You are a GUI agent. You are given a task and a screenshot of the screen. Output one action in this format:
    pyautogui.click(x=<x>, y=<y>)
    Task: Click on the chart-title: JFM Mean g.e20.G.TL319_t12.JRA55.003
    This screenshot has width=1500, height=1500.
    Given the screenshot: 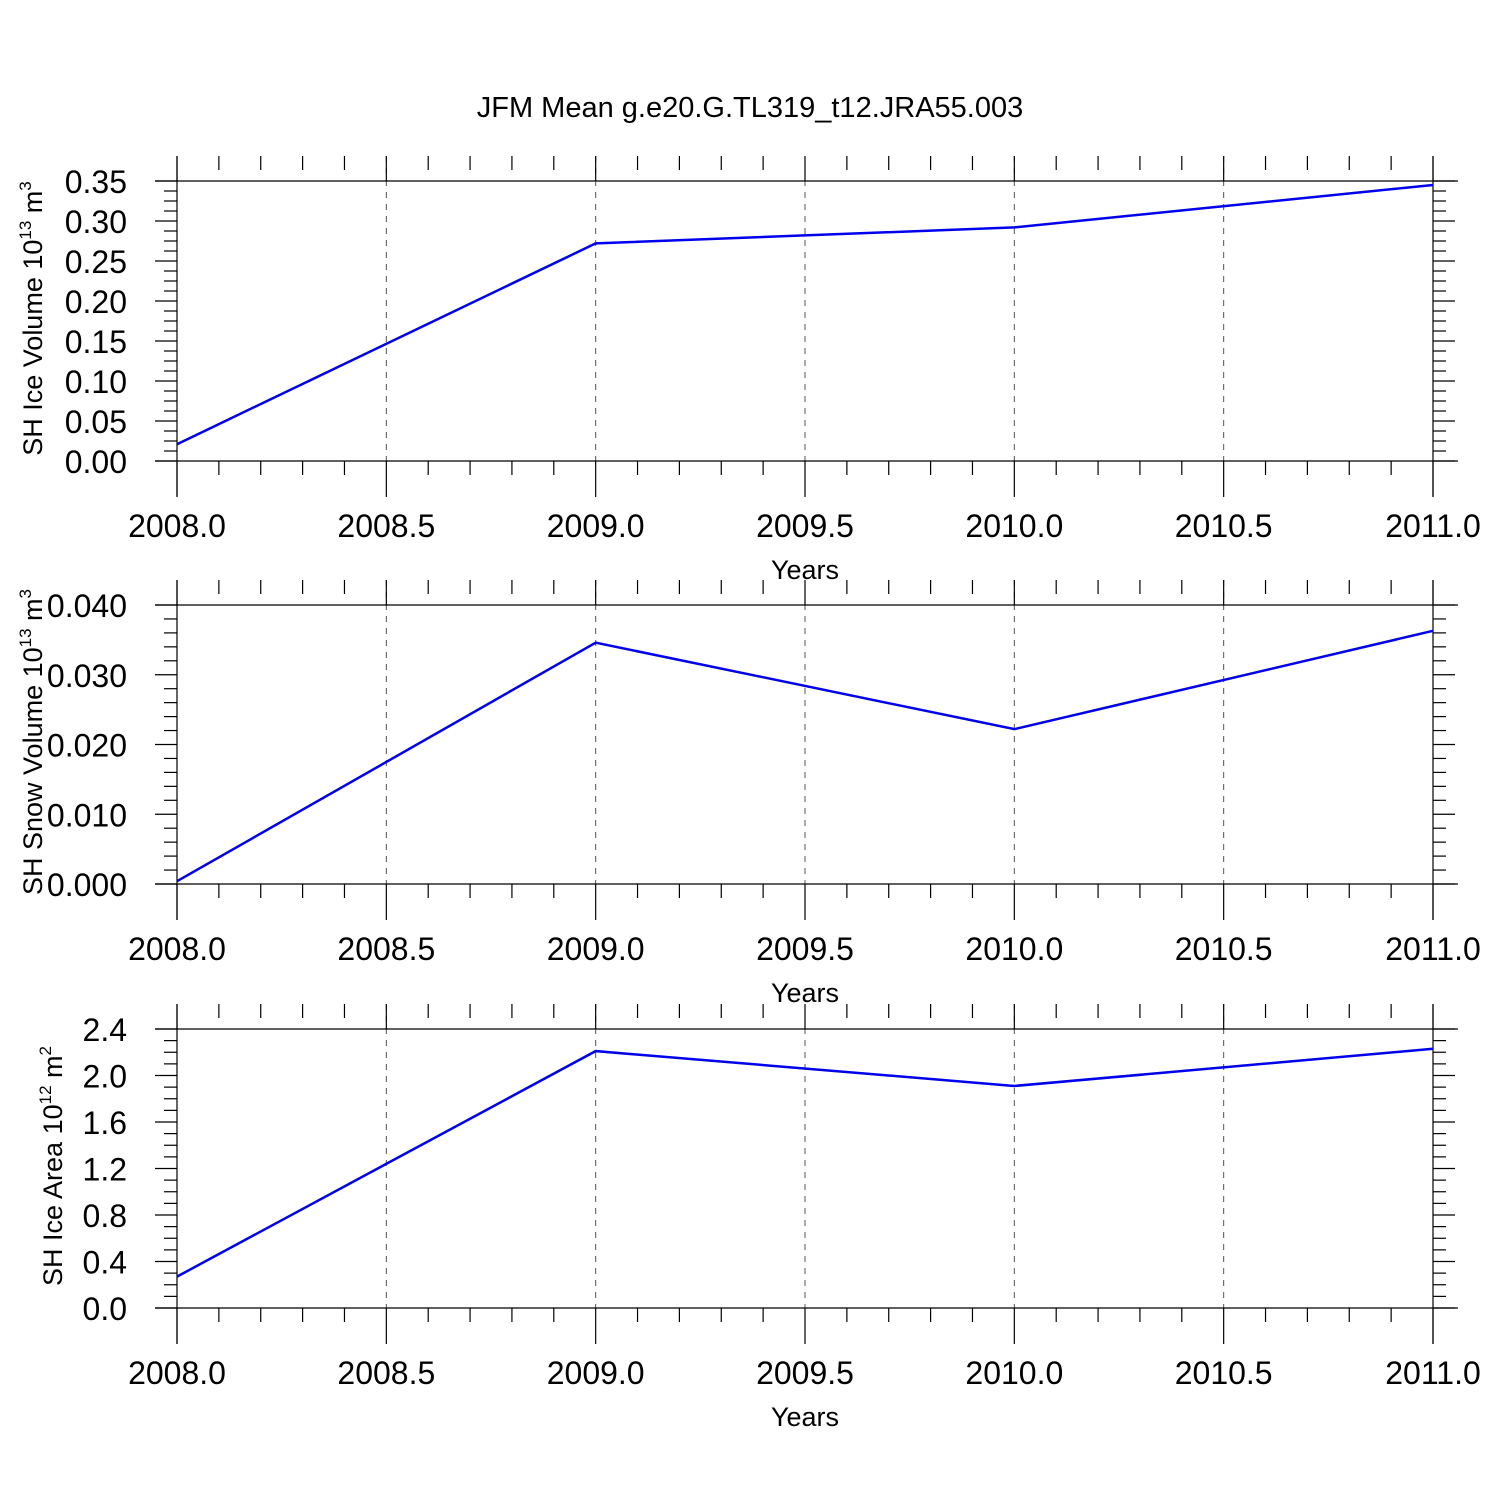 What is the action you would take?
    pyautogui.click(x=750, y=108)
    